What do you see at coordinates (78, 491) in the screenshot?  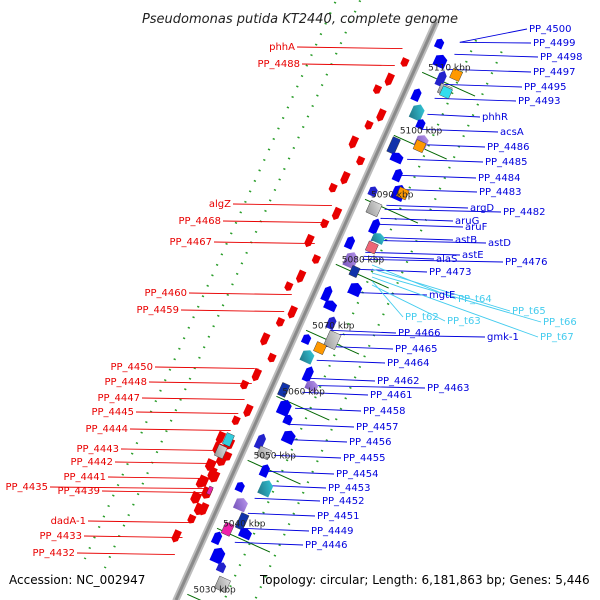 I see `gene-label-plus-strand: PP_4439` at bounding box center [78, 491].